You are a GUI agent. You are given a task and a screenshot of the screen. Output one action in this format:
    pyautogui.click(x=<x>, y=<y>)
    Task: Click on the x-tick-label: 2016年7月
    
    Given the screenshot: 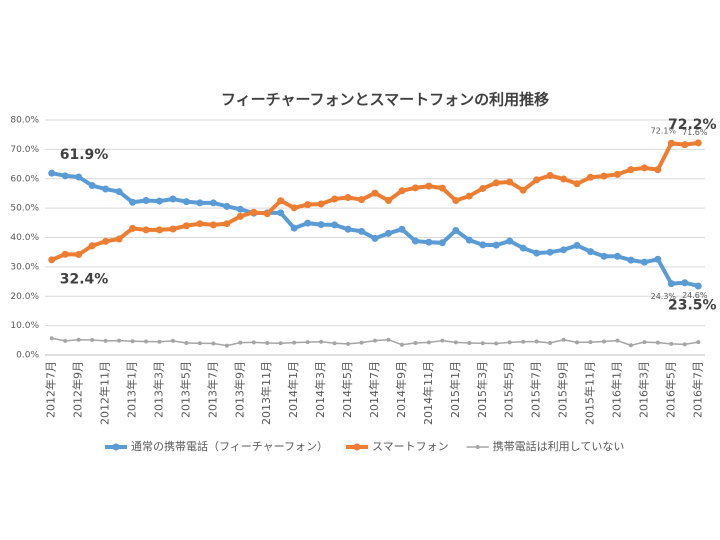 What is the action you would take?
    pyautogui.click(x=697, y=389)
    